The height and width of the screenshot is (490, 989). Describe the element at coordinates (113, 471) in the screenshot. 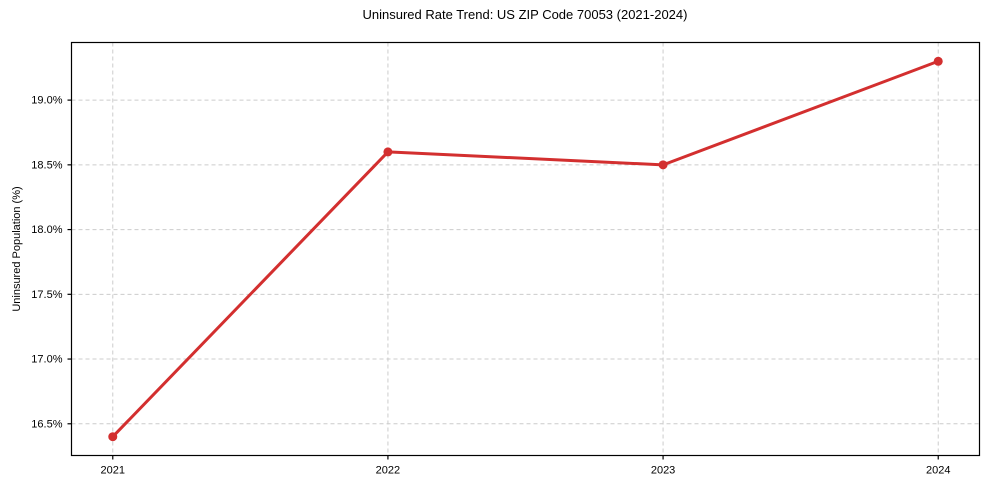

I see `x-tick-label: 2021` at that location.